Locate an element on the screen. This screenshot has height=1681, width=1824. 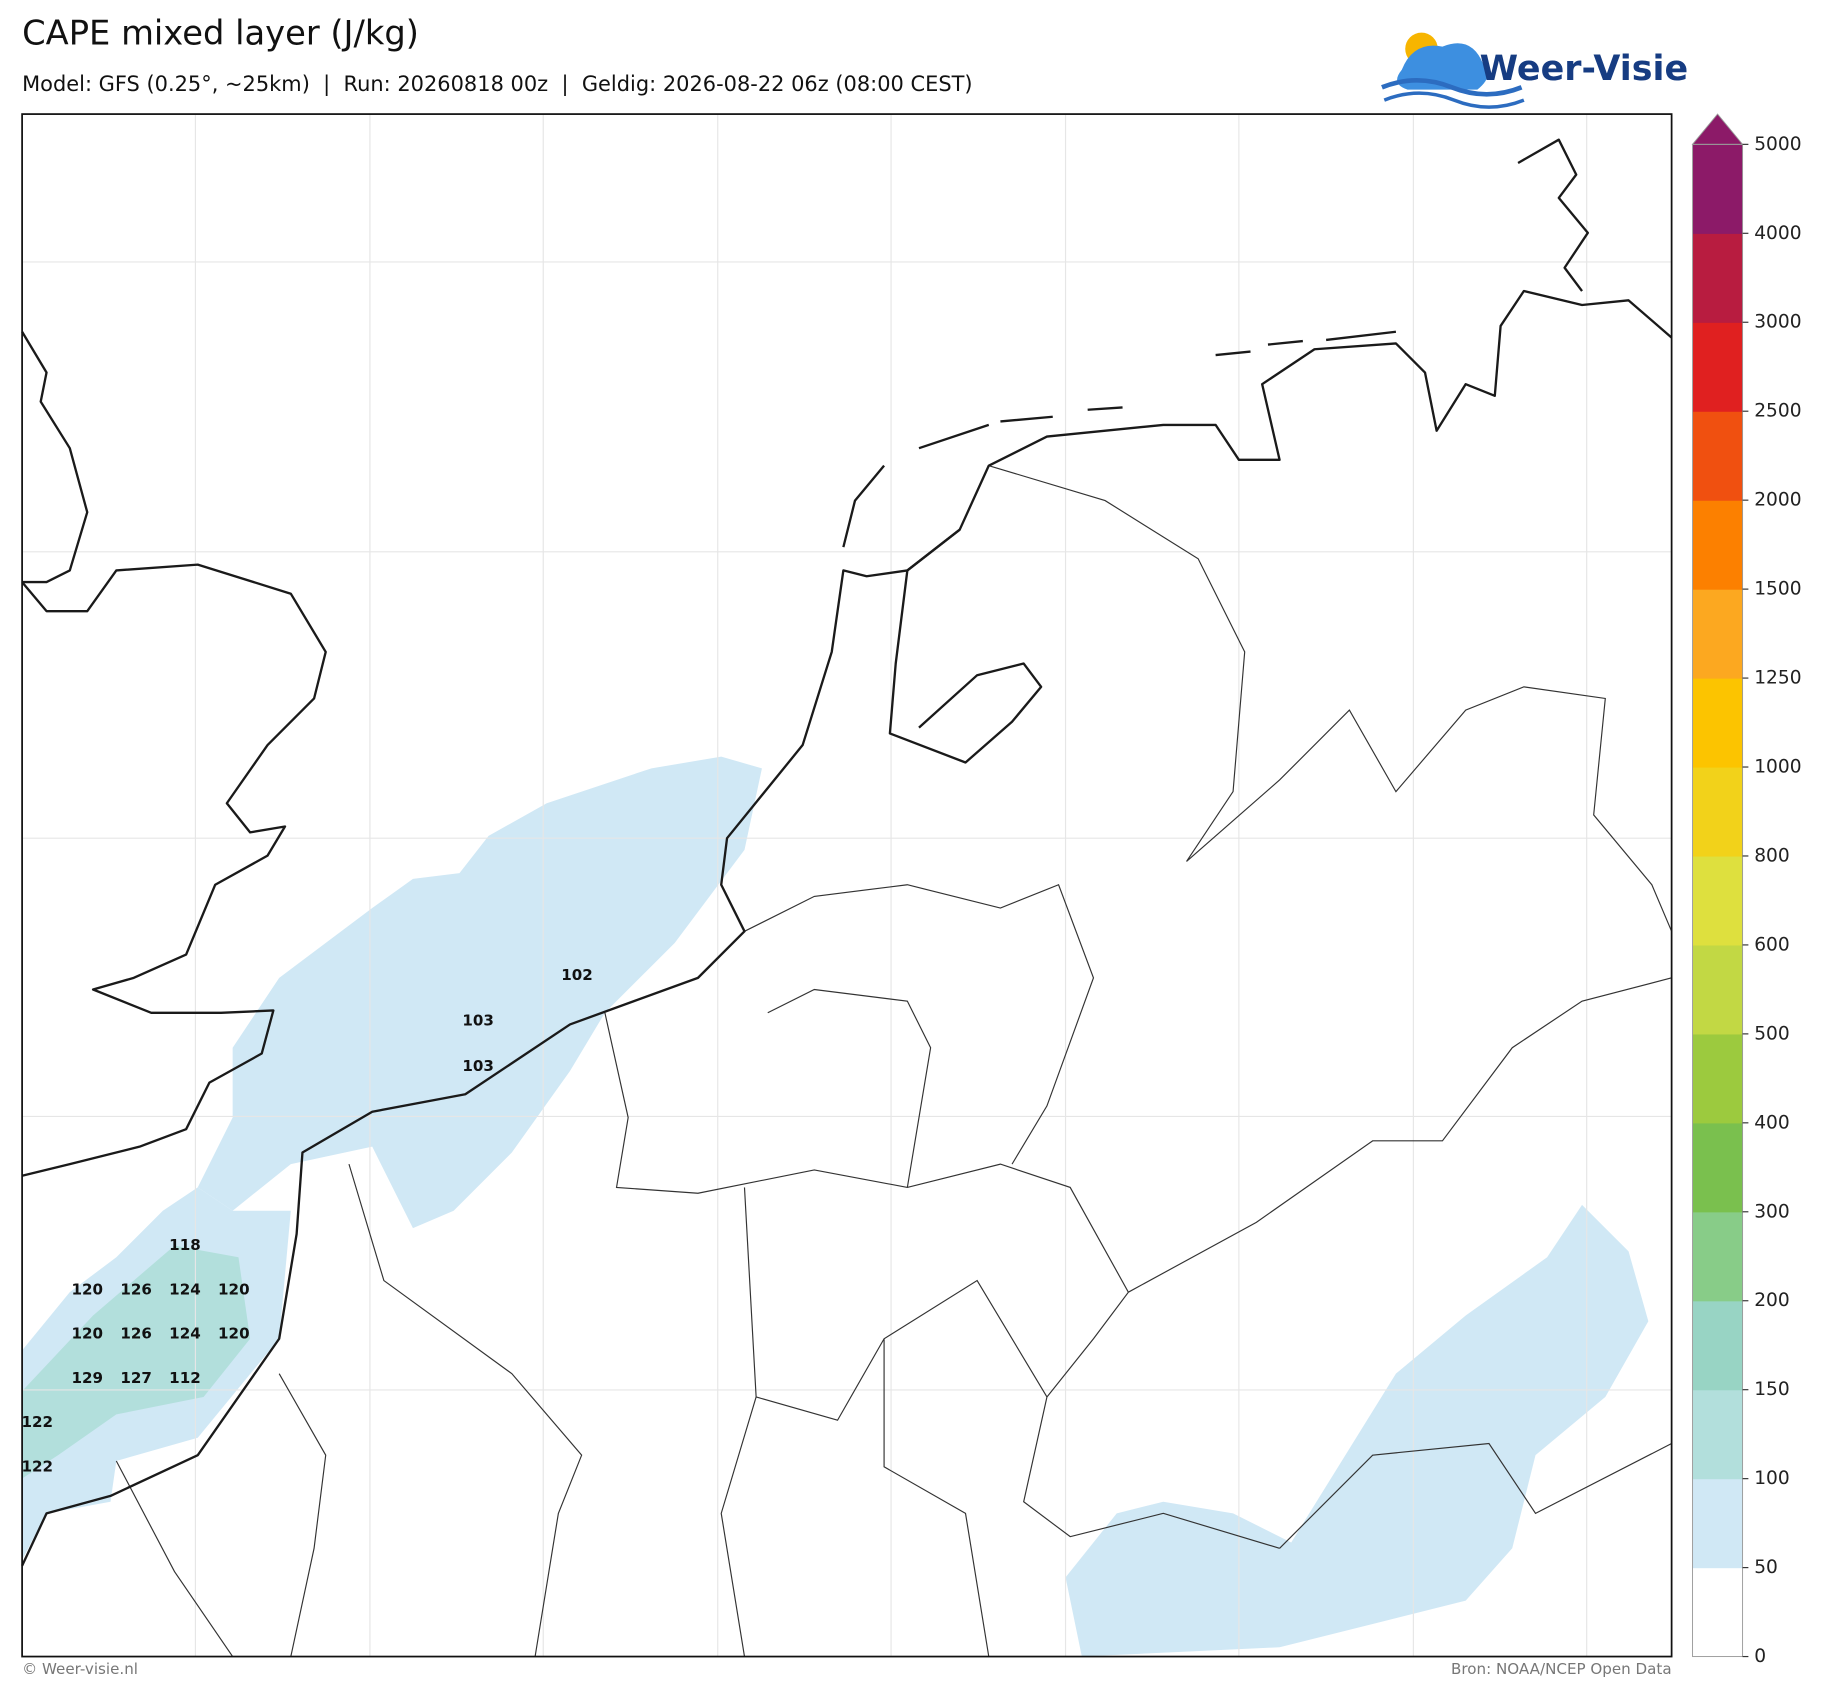
colorbar-tick-label: 300 is located at coordinates (1772, 1211).